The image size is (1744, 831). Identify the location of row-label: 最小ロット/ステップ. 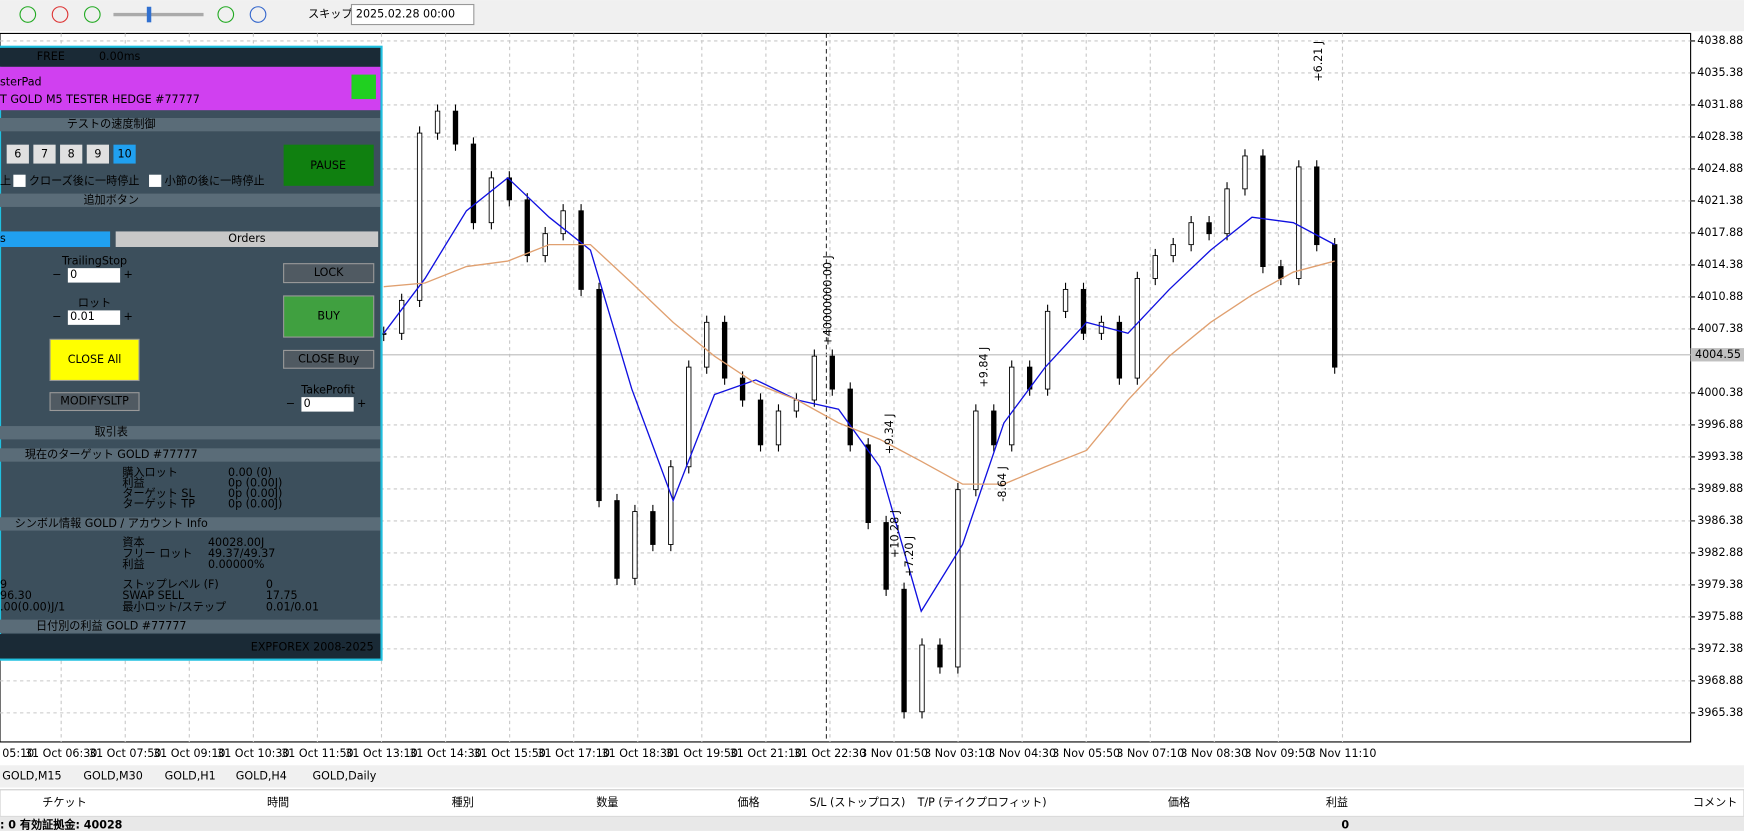
(174, 606).